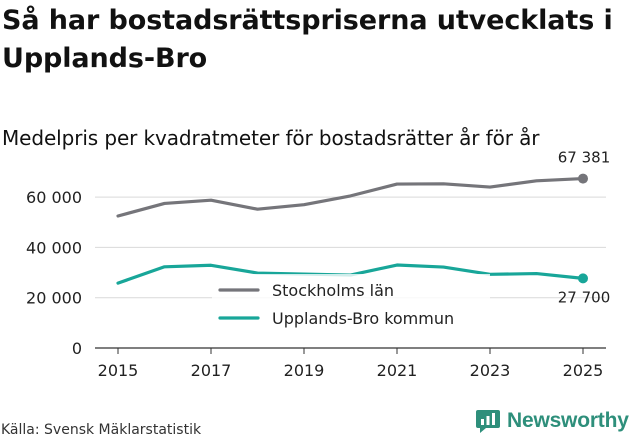  I want to click on x-tick-label: 2017, so click(211, 370).